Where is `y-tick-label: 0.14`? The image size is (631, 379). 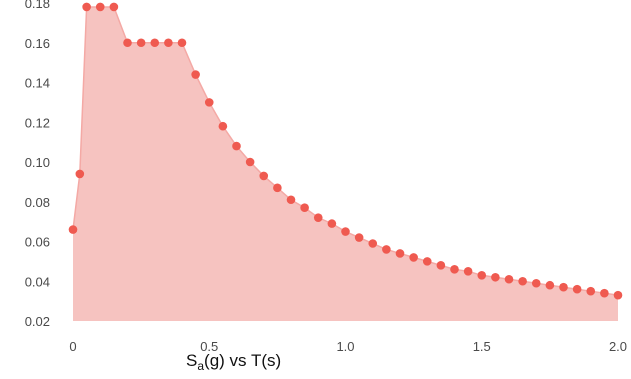
y-tick-label: 0.14 is located at coordinates (37, 83).